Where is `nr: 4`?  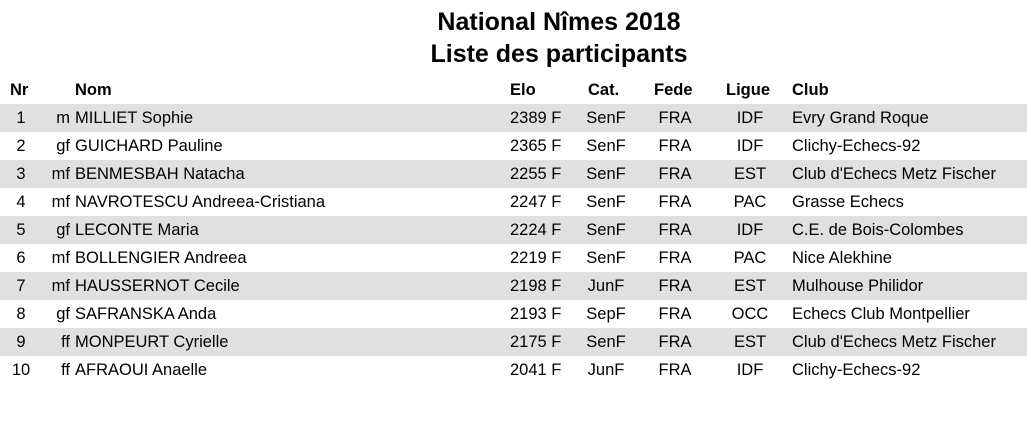 nr: 4 is located at coordinates (21, 202).